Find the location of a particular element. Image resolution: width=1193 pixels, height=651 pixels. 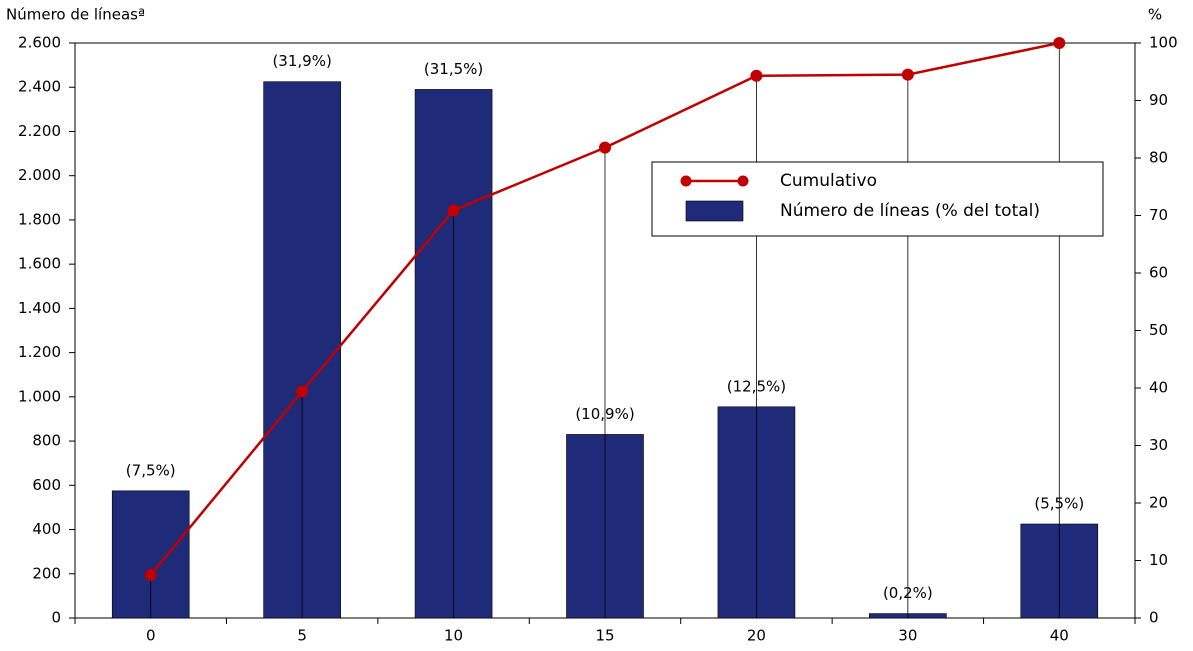

x-tick-label: 40 is located at coordinates (1059, 636).